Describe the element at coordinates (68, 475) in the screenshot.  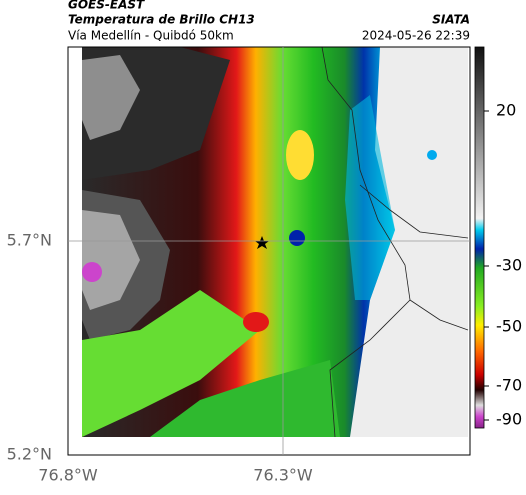
I see `lon-label: 76.8°W` at that location.